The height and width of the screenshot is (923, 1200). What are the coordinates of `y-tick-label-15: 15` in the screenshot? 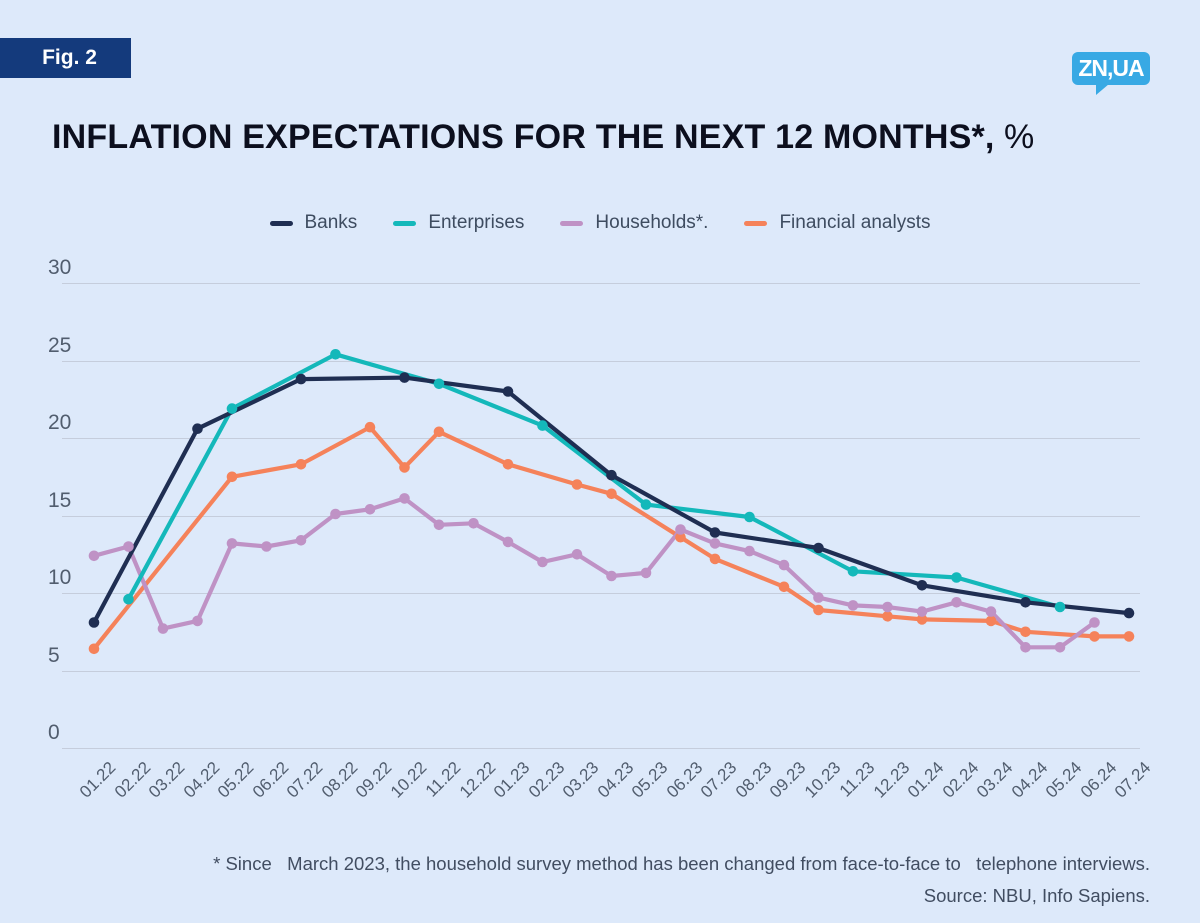 It's located at (60, 500).